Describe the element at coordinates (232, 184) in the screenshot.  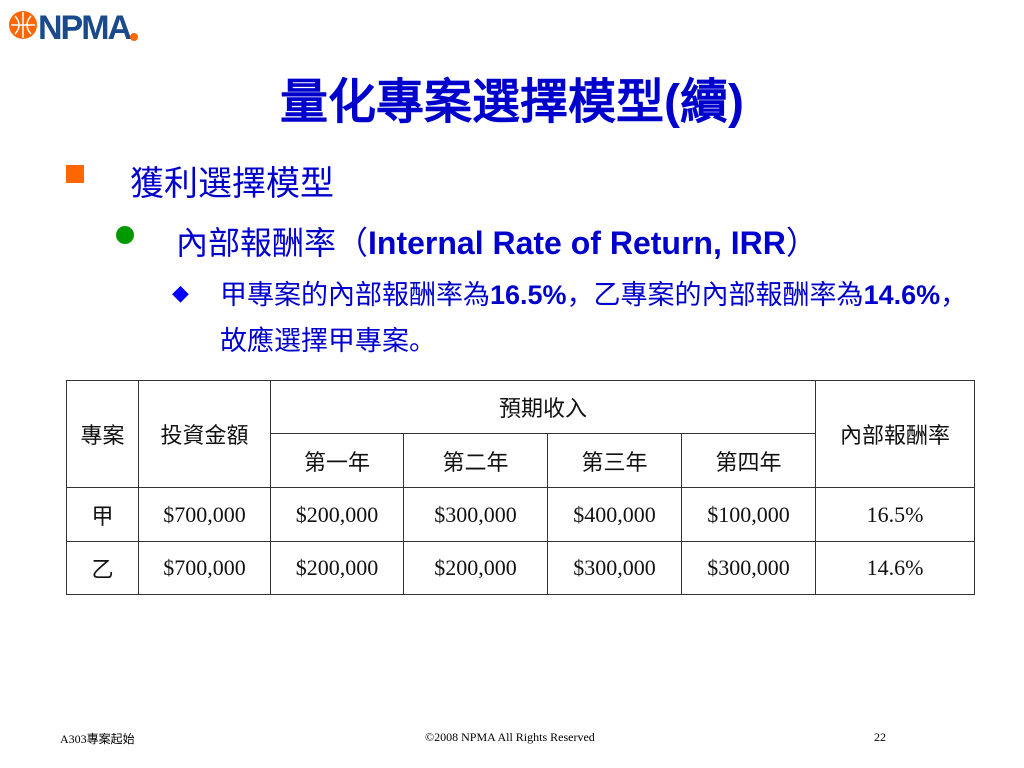
I see `bullet-level1: 獲利選擇模型` at that location.